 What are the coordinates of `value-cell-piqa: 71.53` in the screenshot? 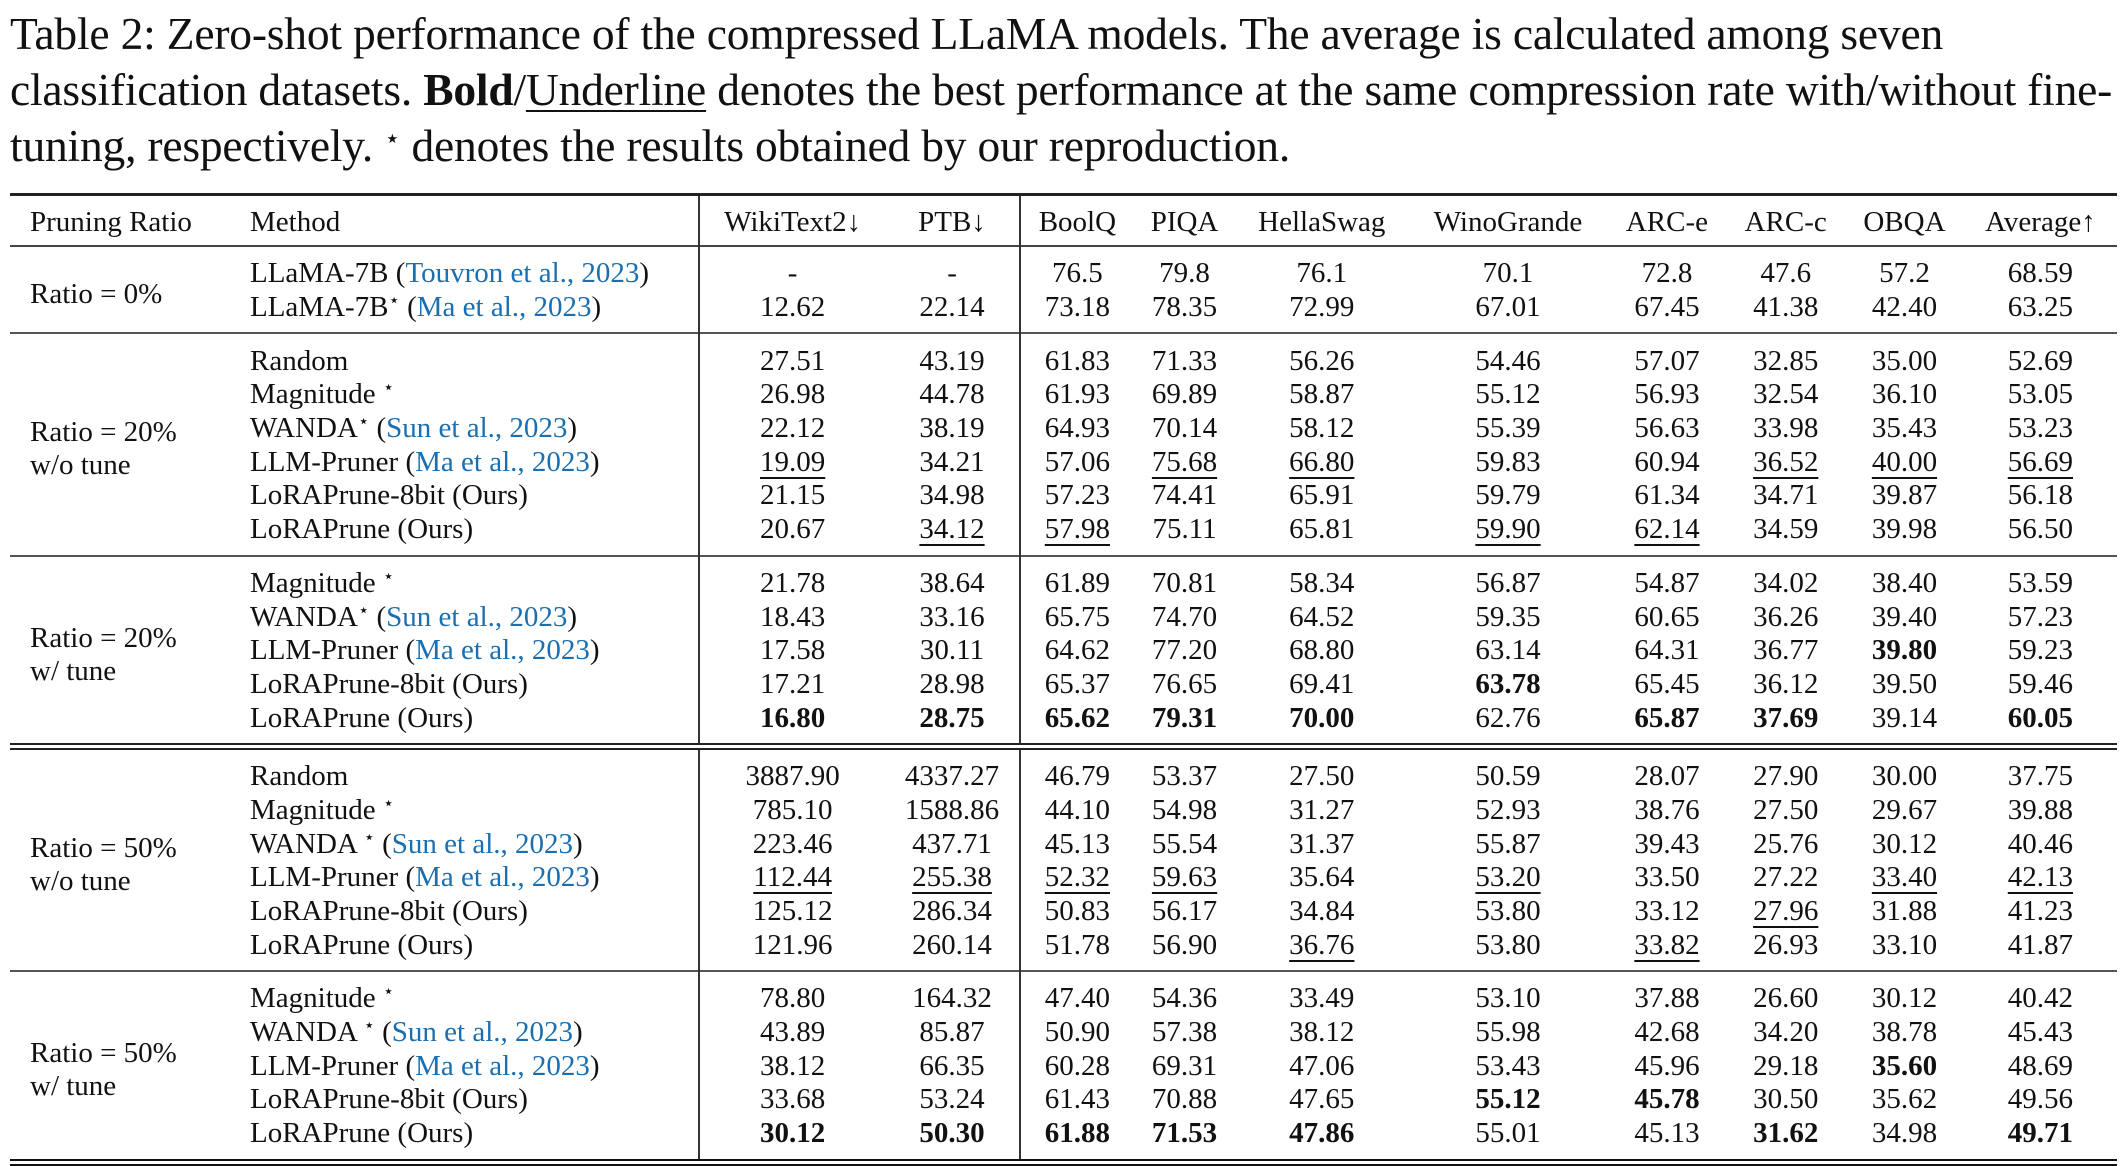 It's located at (1184, 1139).